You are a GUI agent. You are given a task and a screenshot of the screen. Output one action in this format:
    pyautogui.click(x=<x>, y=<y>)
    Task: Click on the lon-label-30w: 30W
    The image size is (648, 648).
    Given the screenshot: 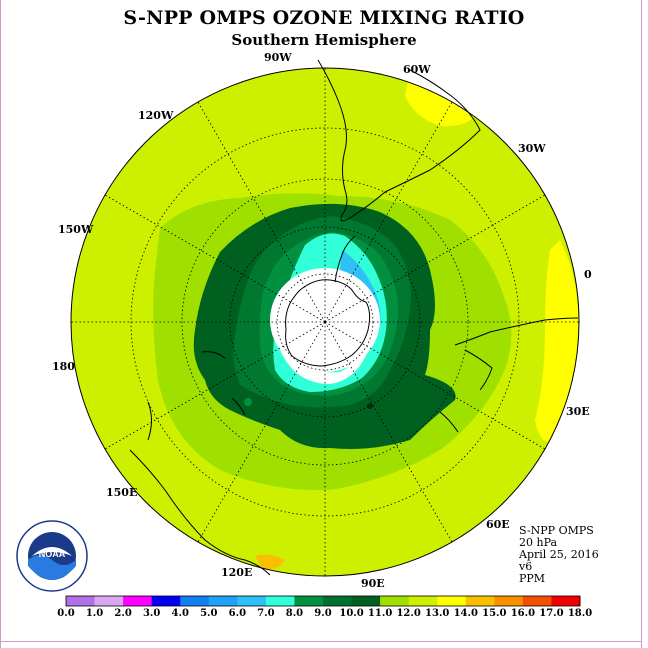 What is the action you would take?
    pyautogui.click(x=532, y=148)
    